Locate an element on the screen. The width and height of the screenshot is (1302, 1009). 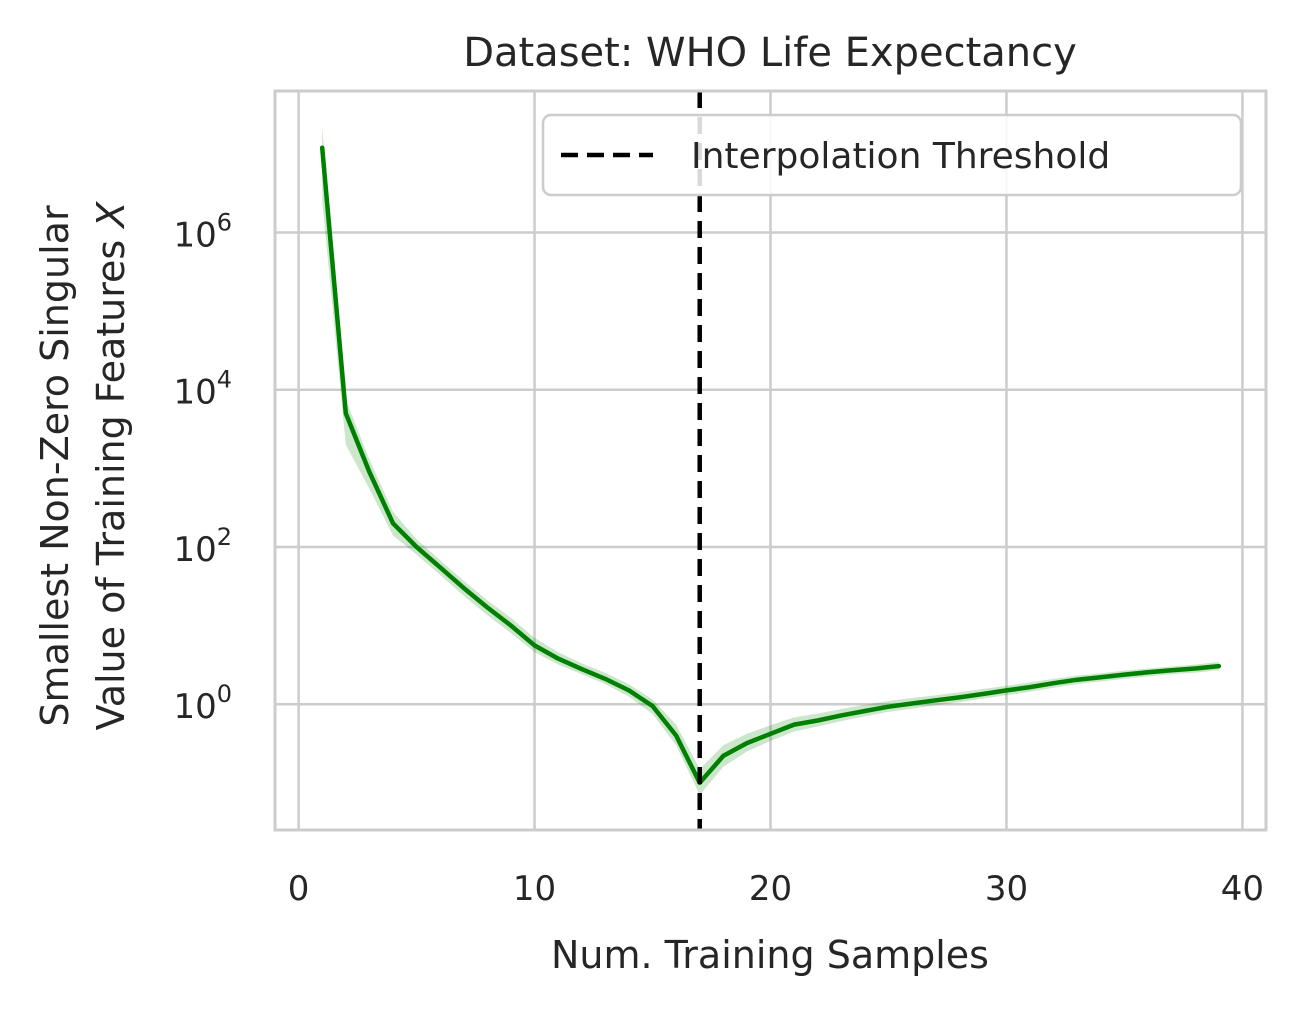
x-tick-label-4: 40 is located at coordinates (1242, 889).